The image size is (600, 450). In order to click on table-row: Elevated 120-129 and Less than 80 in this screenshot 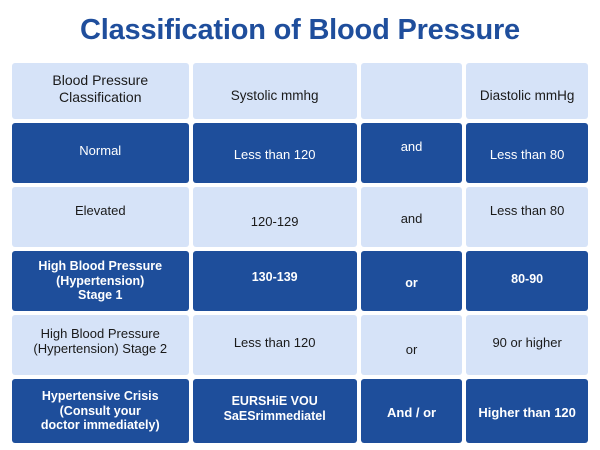, I will do `click(300, 217)`.